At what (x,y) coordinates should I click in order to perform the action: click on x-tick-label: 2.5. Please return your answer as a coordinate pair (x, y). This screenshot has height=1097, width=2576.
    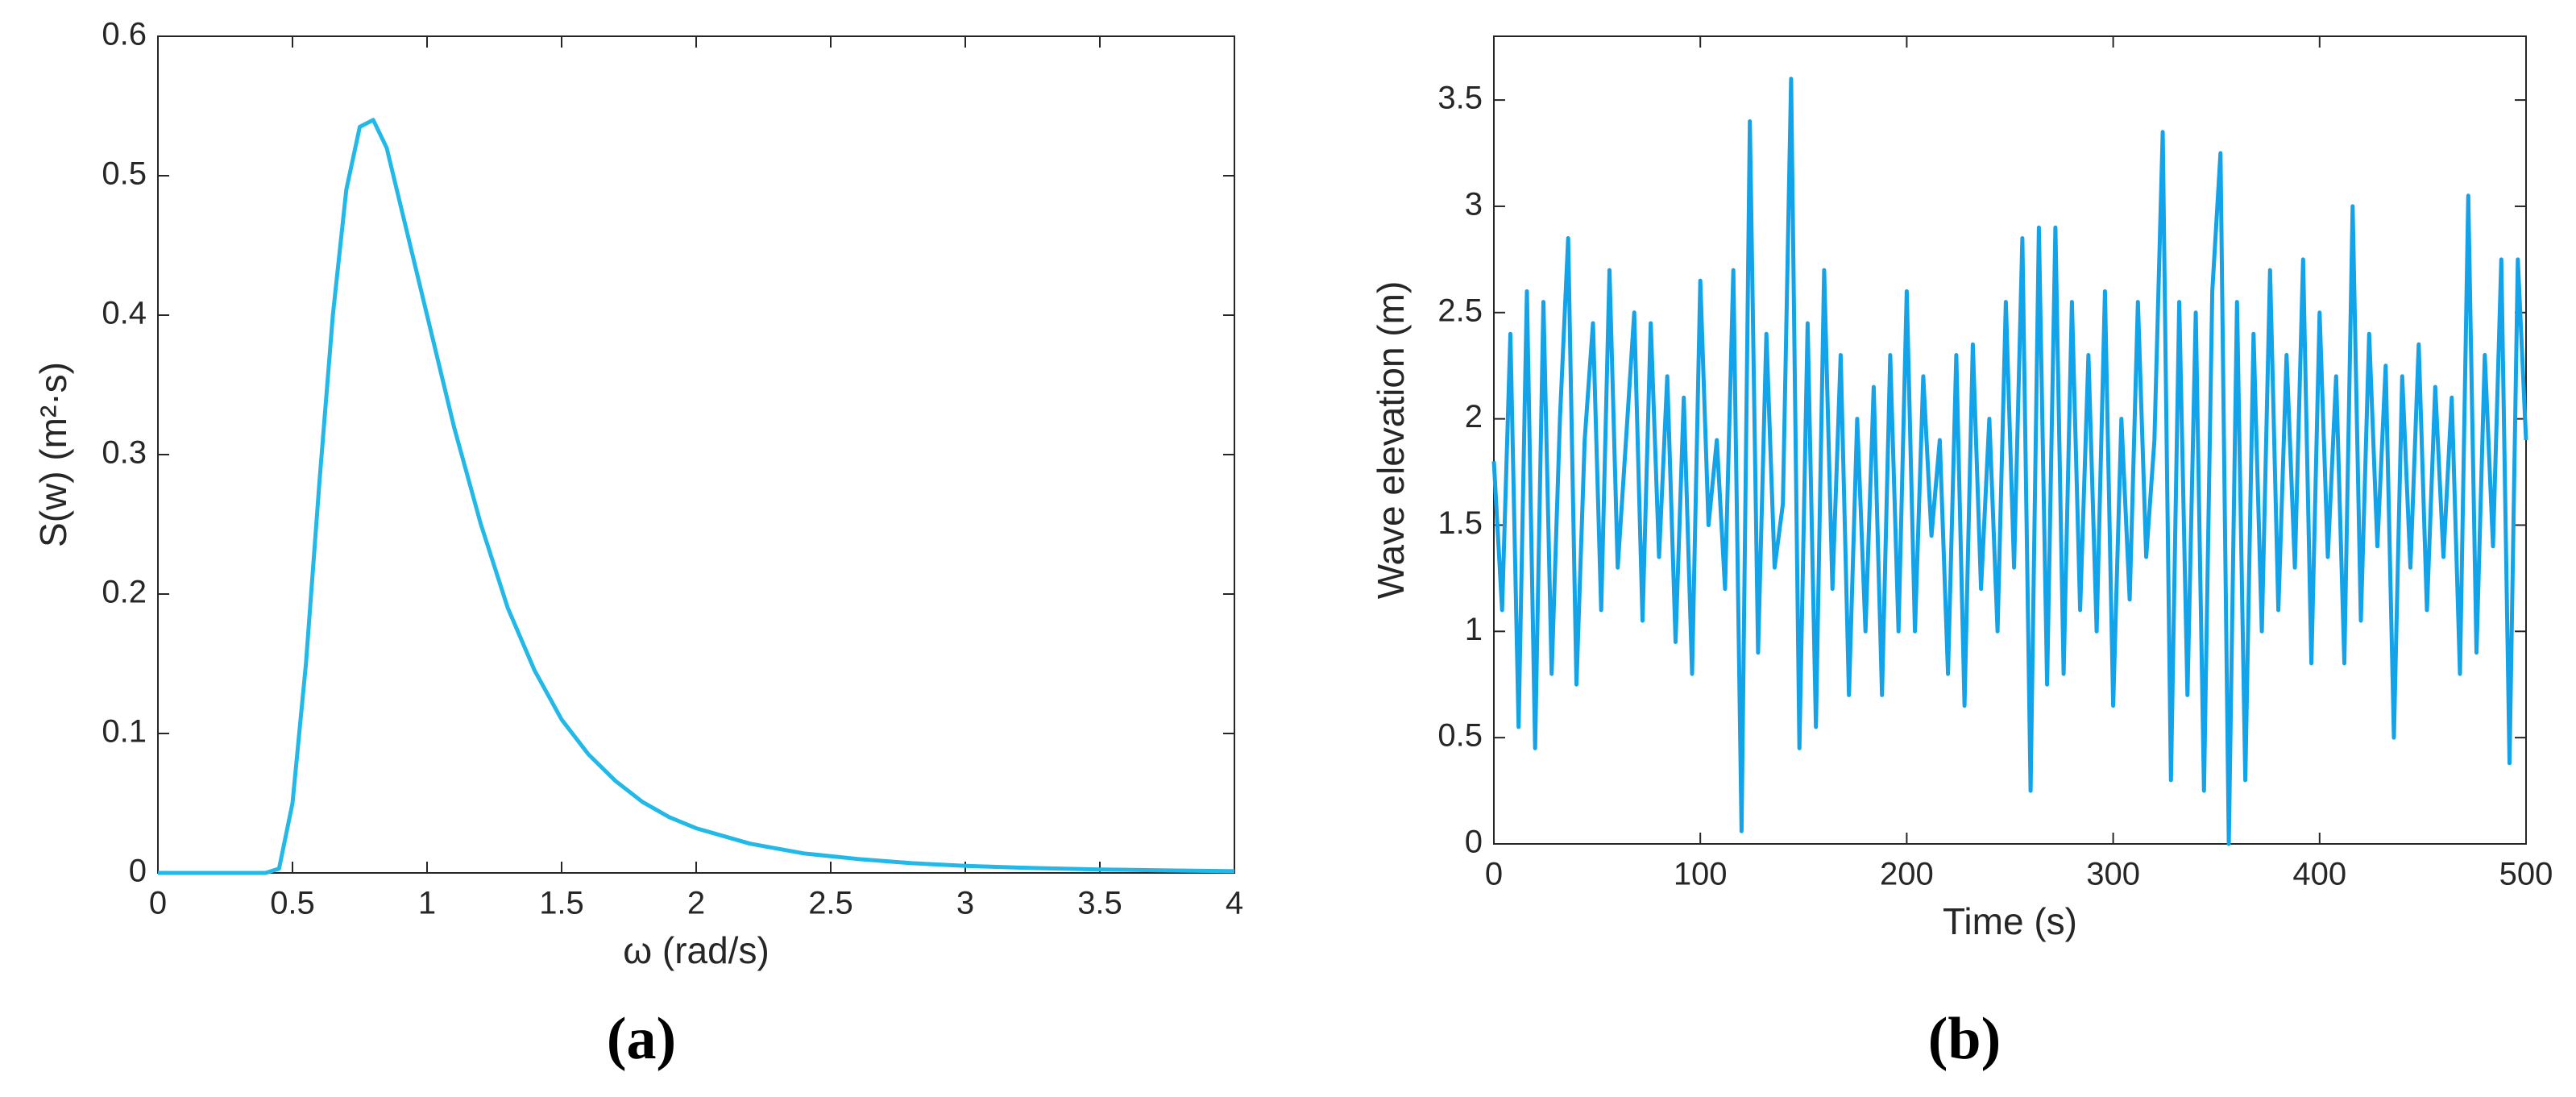
    Looking at the image, I should click on (831, 903).